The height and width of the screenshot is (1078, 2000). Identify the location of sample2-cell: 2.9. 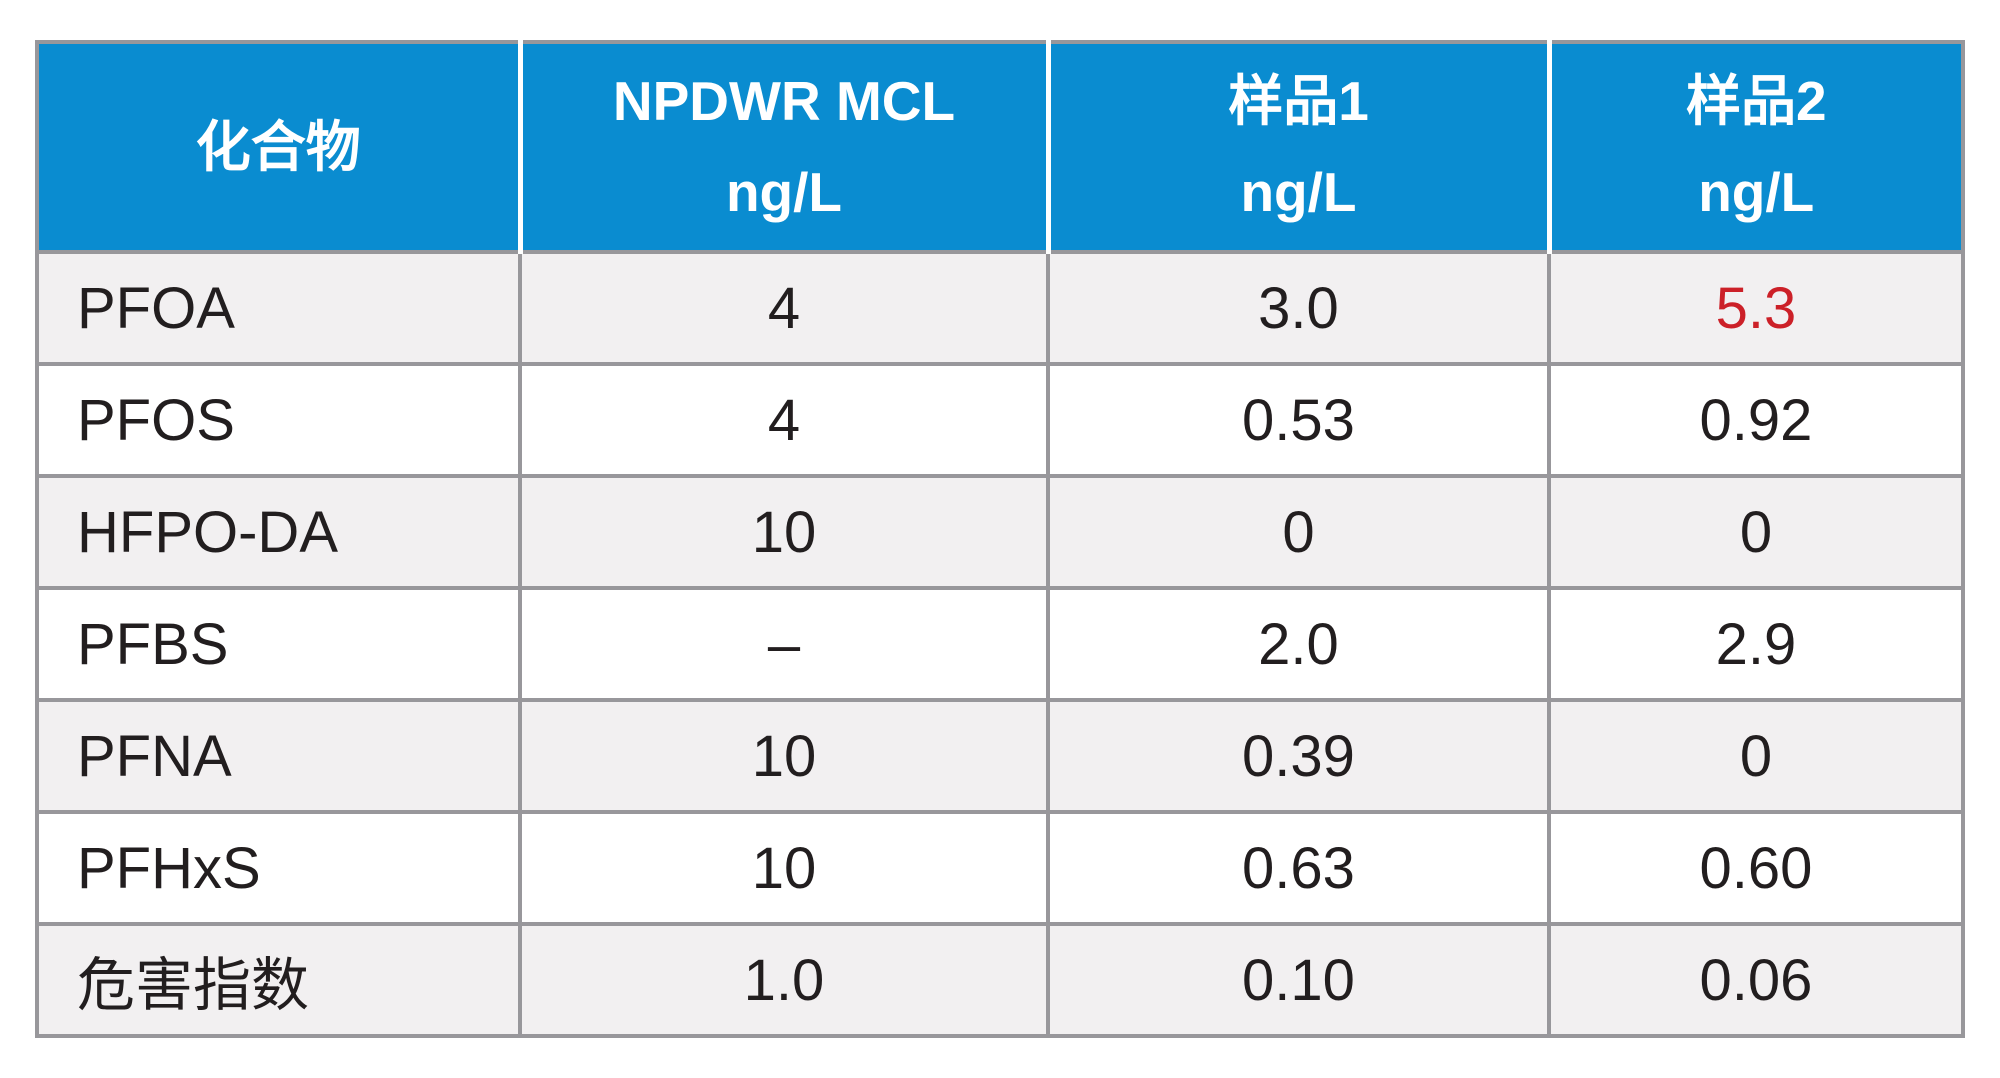
(1756, 644).